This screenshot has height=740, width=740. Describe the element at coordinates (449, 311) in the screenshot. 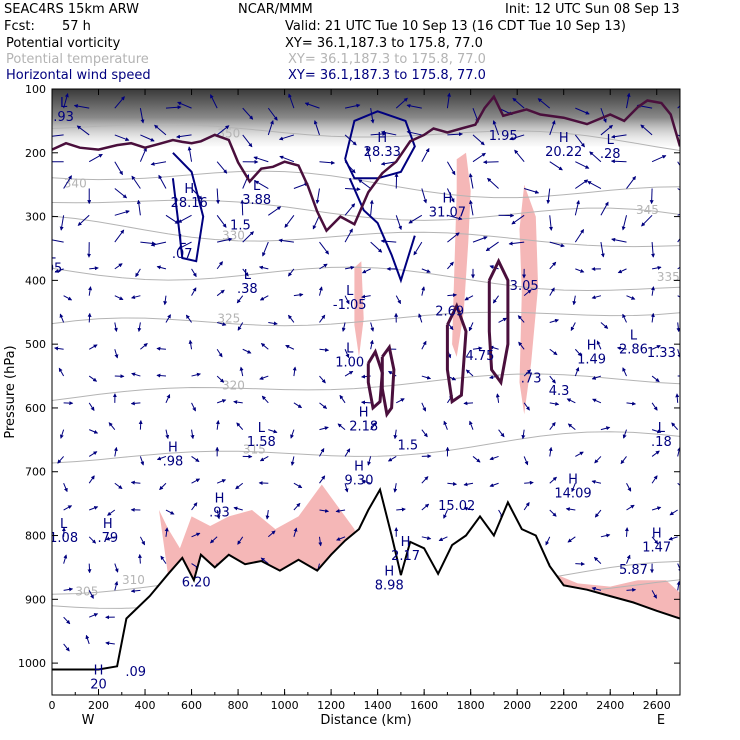

I see `wind-speed-label: 2.69` at that location.